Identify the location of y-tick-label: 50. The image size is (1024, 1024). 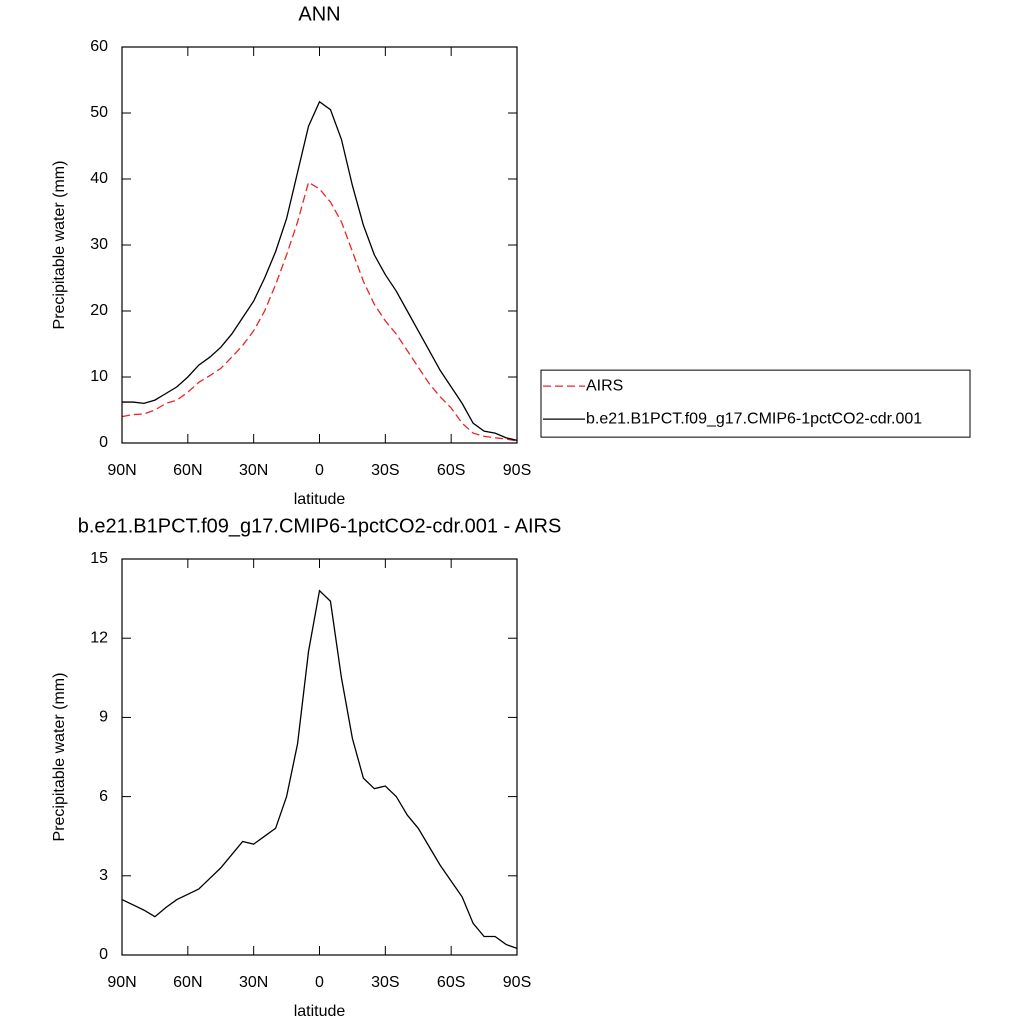
(99, 112).